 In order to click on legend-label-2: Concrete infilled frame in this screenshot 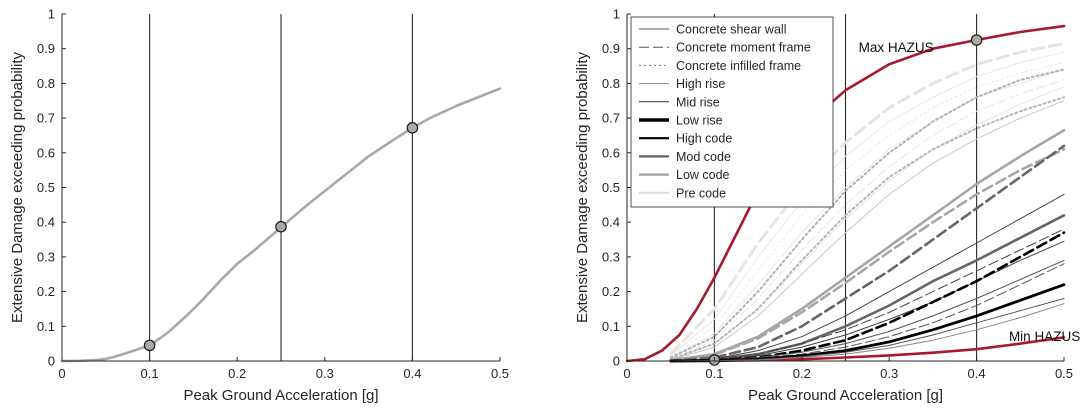, I will do `click(738, 66)`.